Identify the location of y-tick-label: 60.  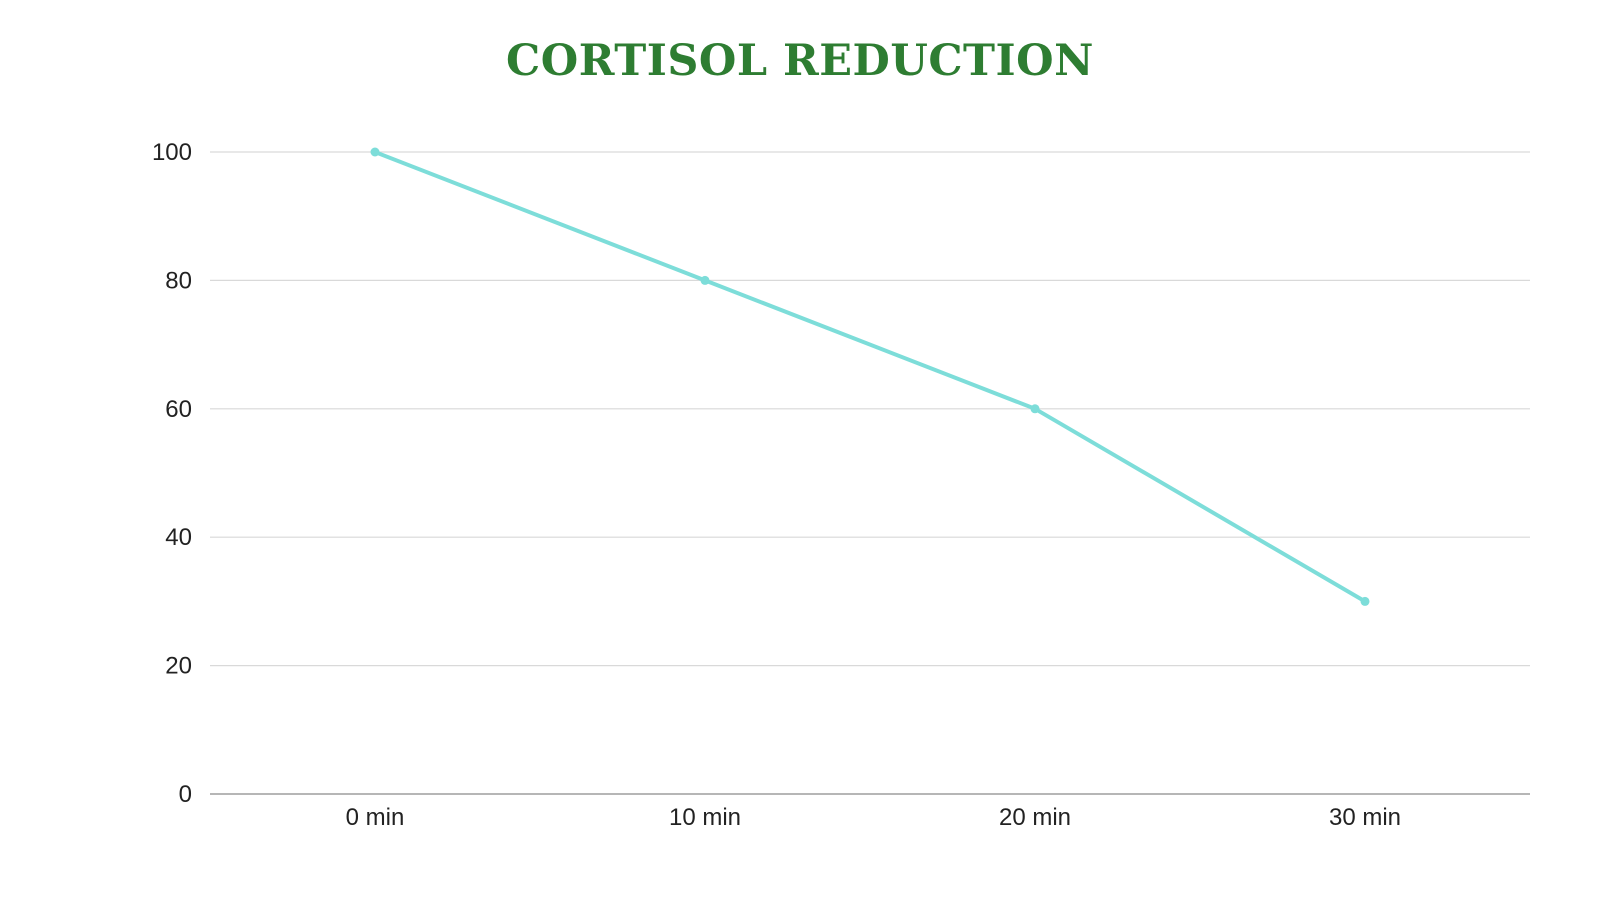
(178, 409).